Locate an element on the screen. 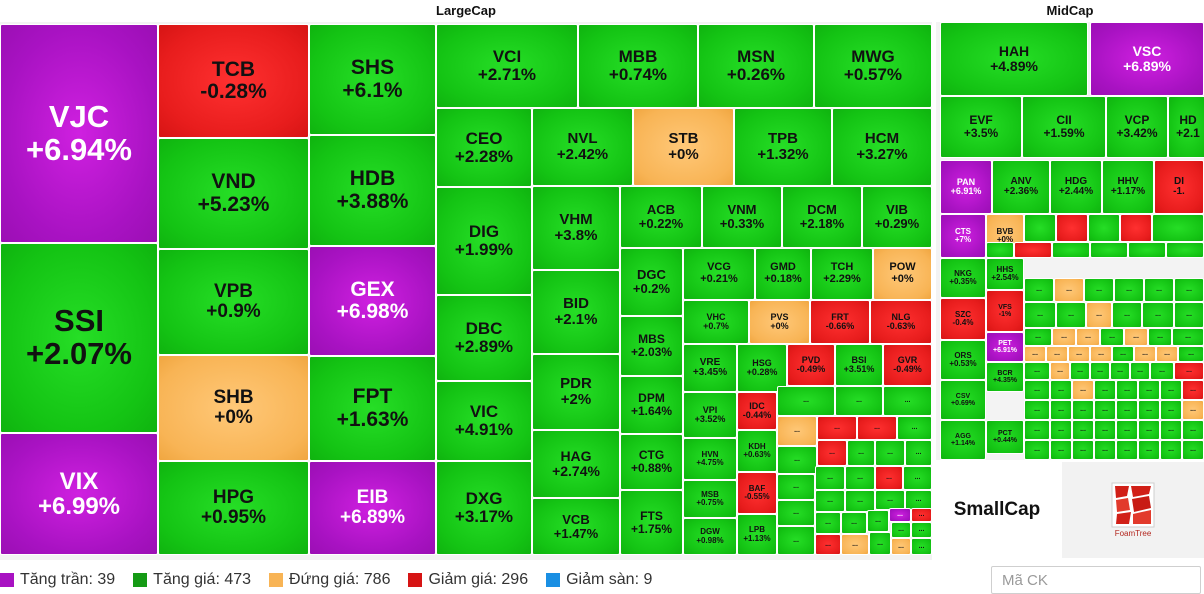 The height and width of the screenshot is (594, 1204). stock-tile-fpt: FPT +1.63% is located at coordinates (372, 408).